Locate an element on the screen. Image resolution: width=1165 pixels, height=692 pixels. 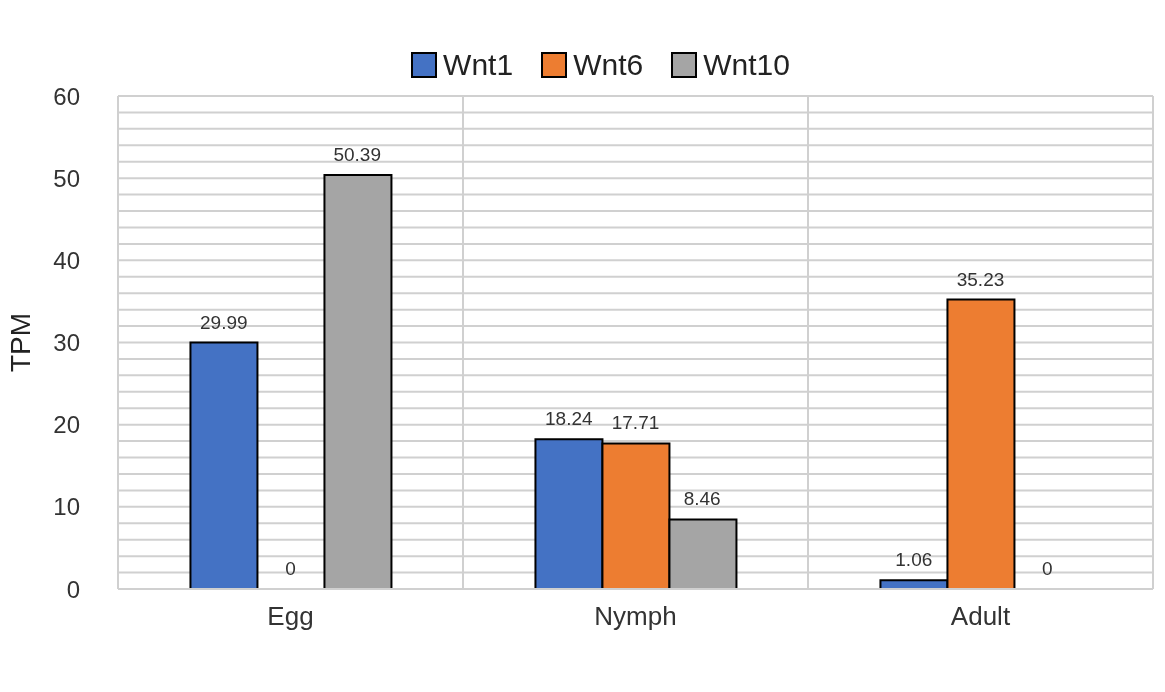
legend-label: Wnt1 is located at coordinates (478, 65).